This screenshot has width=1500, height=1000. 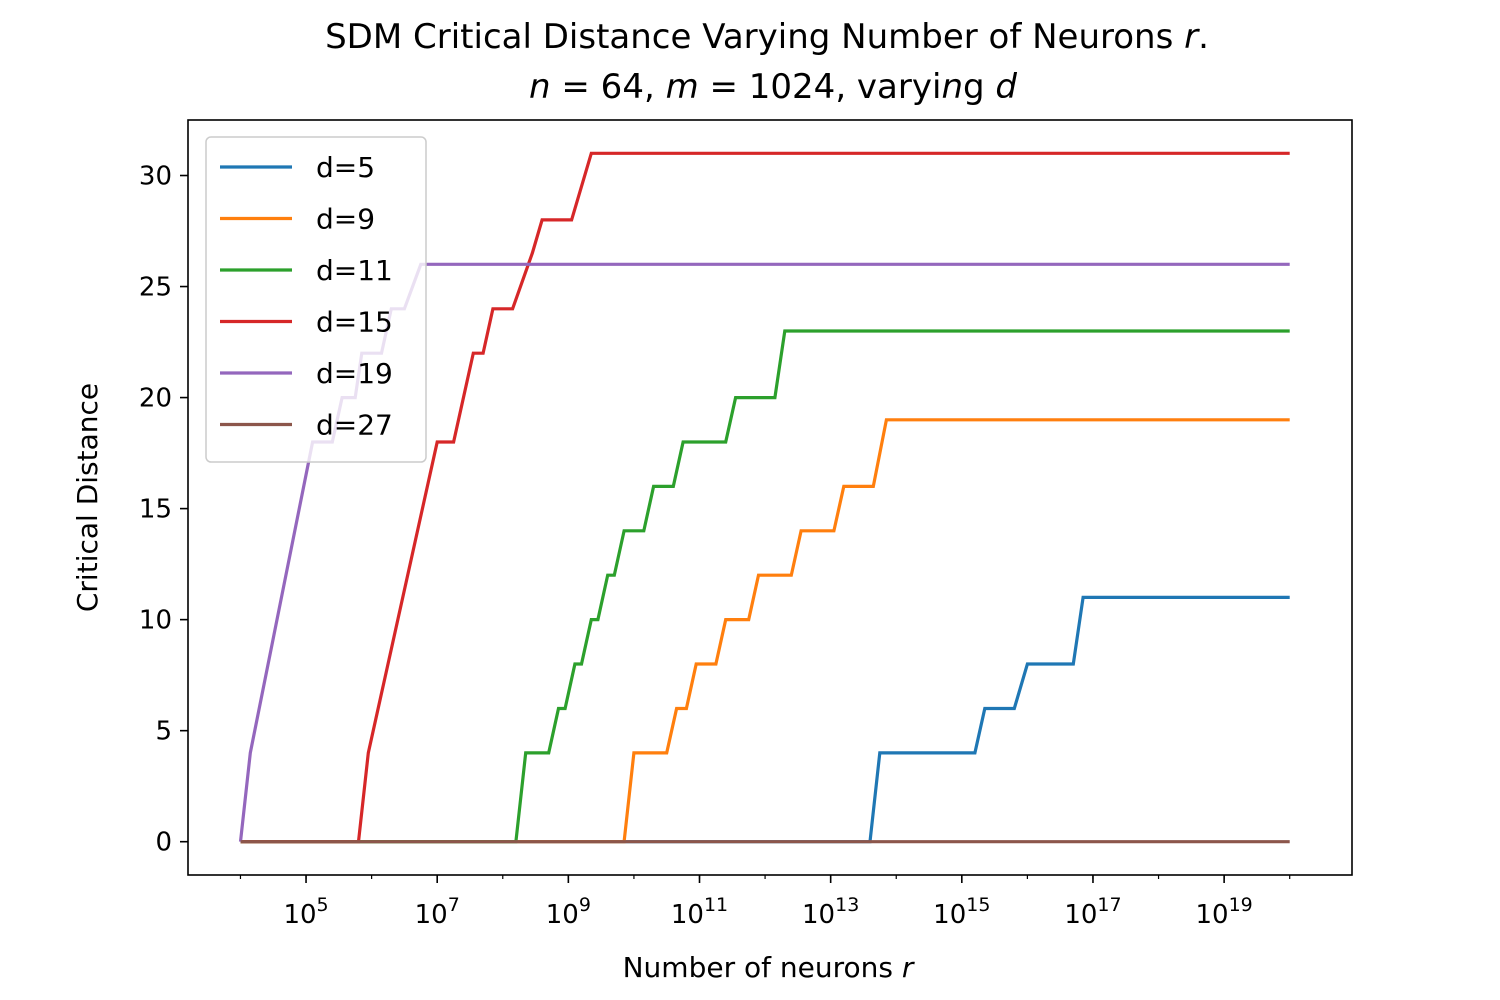 I want to click on legend-label: d=19, so click(x=354, y=373).